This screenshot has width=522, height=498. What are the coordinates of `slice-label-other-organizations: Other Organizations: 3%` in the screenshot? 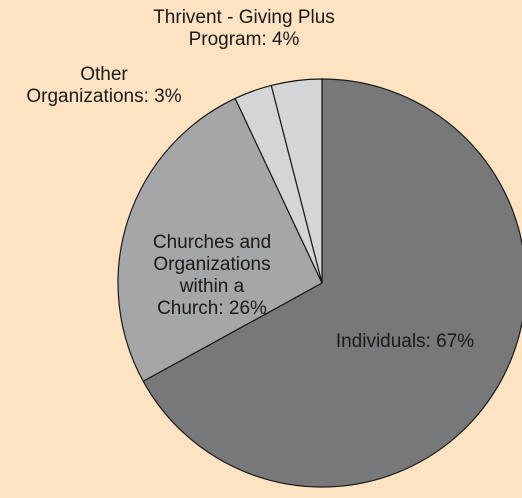 It's located at (104, 85).